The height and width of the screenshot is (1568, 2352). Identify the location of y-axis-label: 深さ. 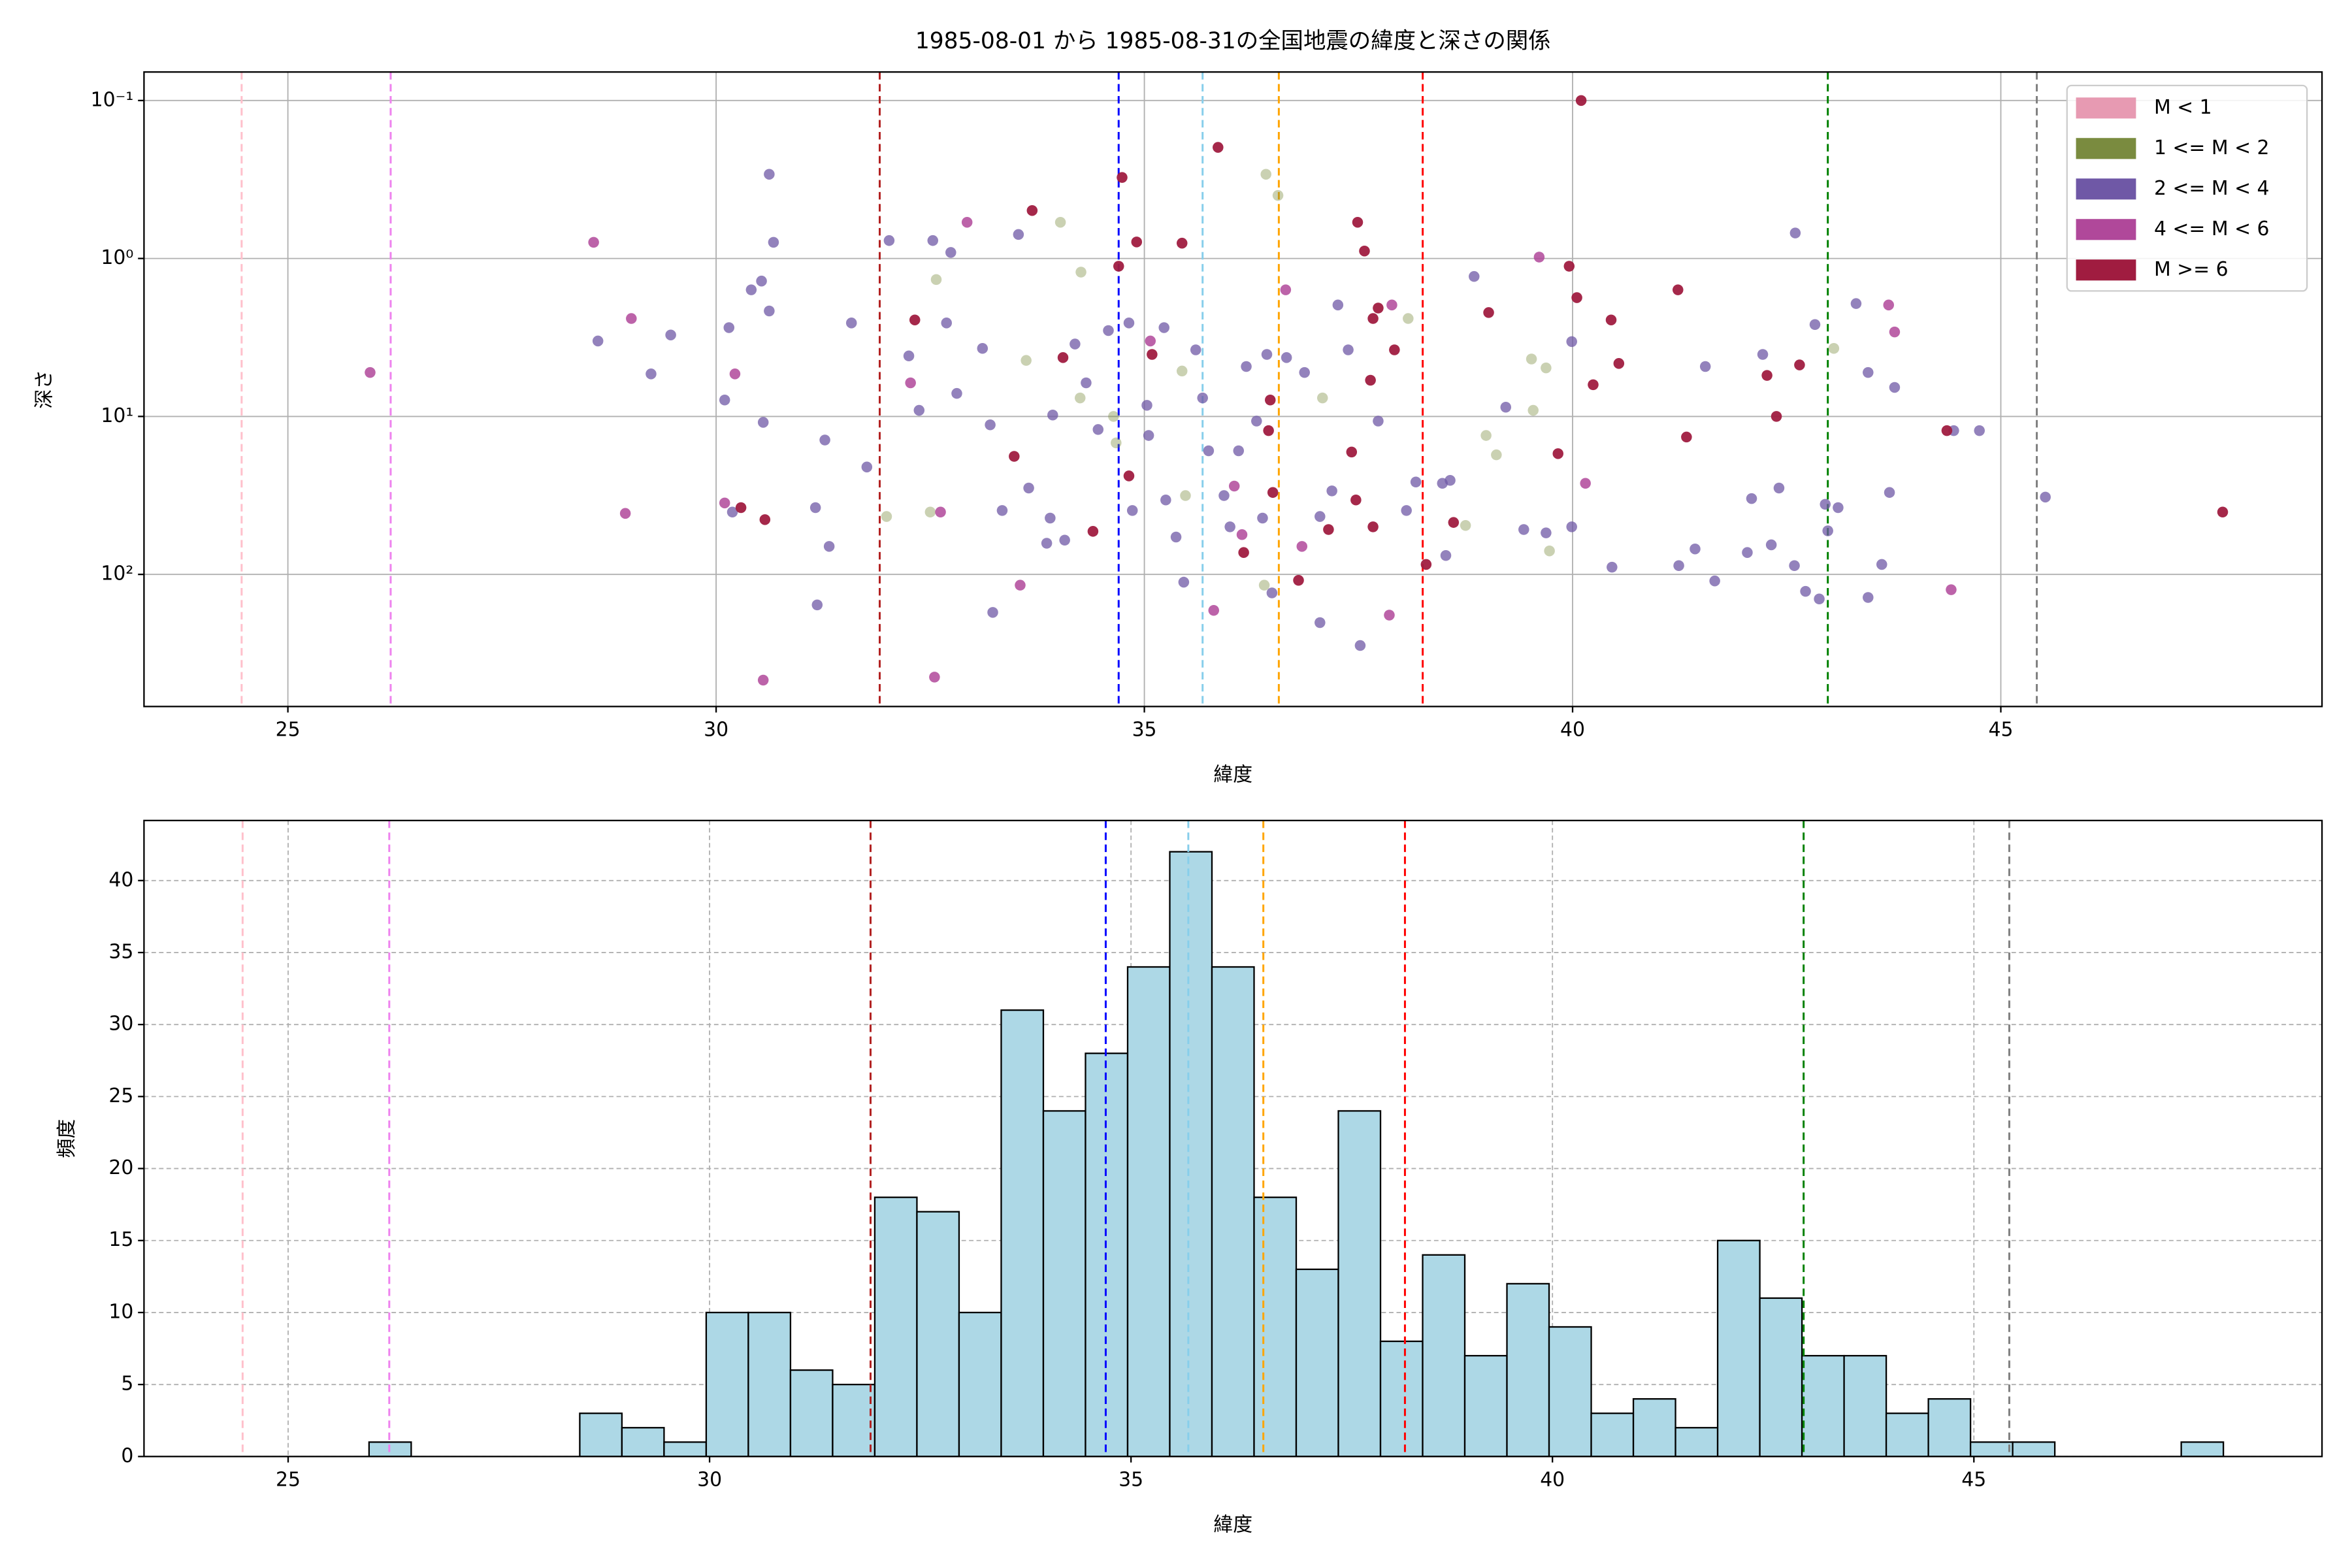
(44, 389).